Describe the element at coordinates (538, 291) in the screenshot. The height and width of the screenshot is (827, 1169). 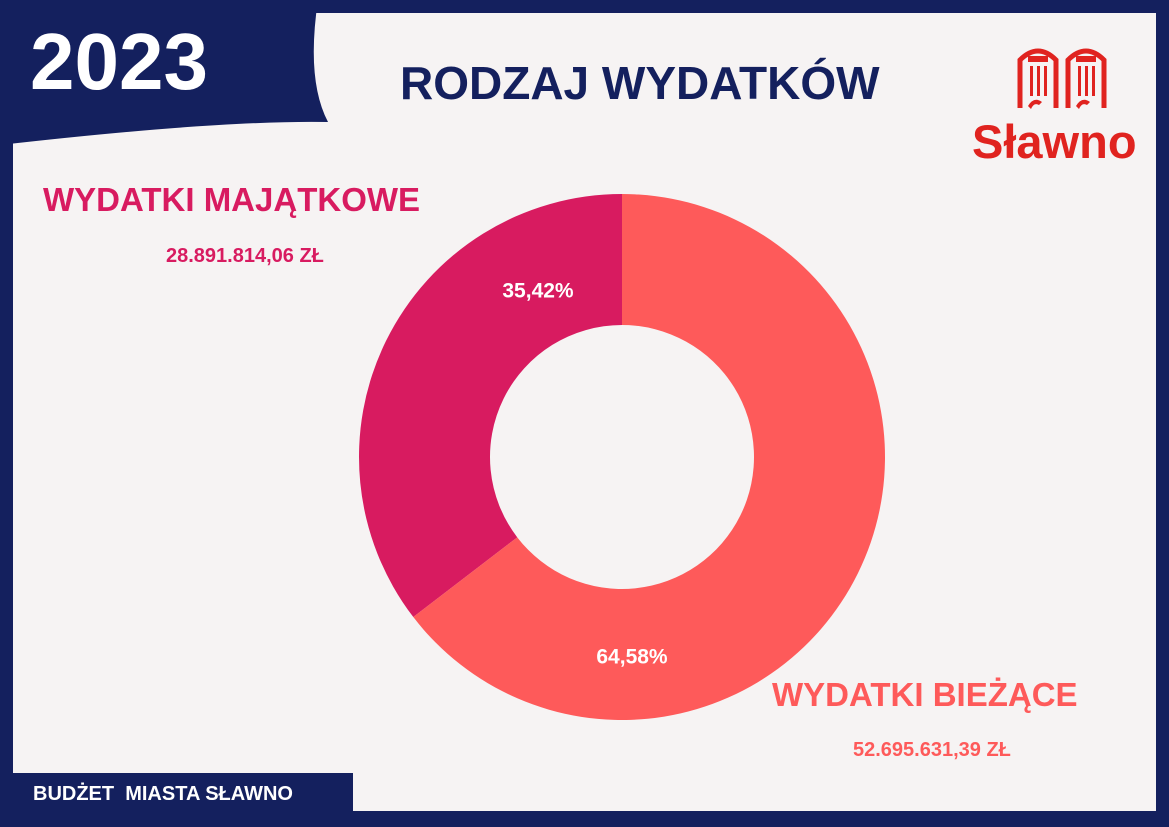
I see `donut-pct-label-0: 35,42%` at that location.